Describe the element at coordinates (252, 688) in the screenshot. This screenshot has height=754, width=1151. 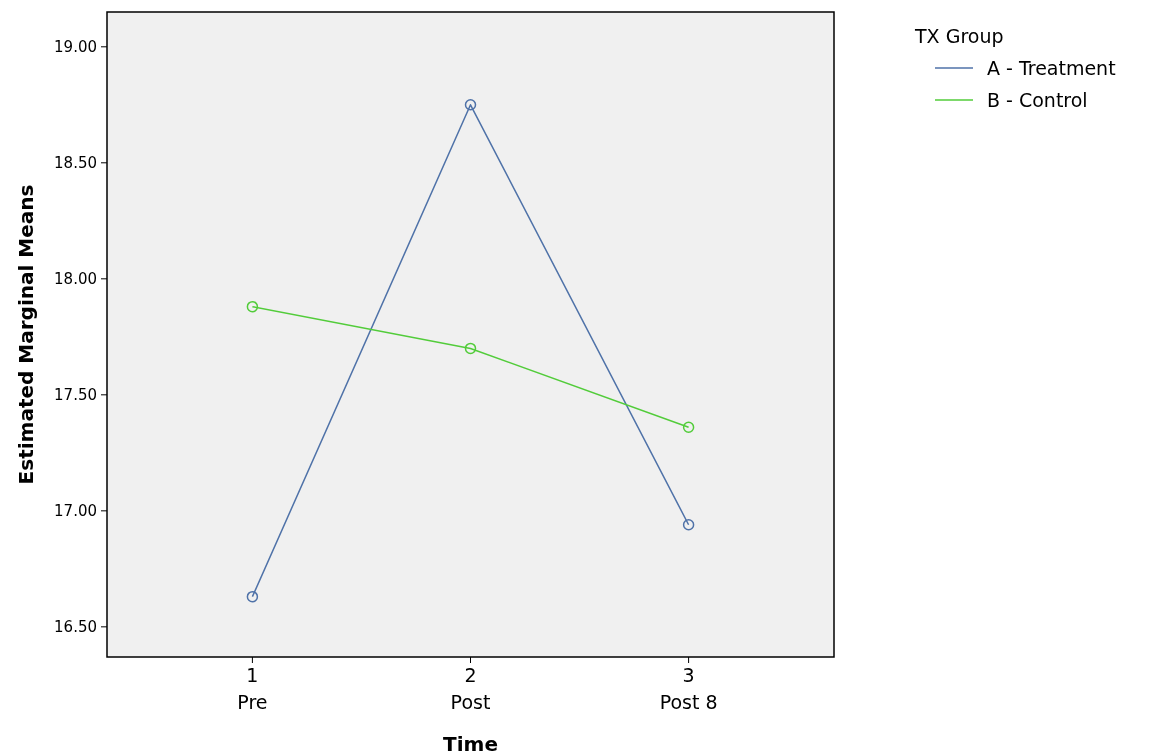
I see `x-tick-label: 1 Pre` at that location.